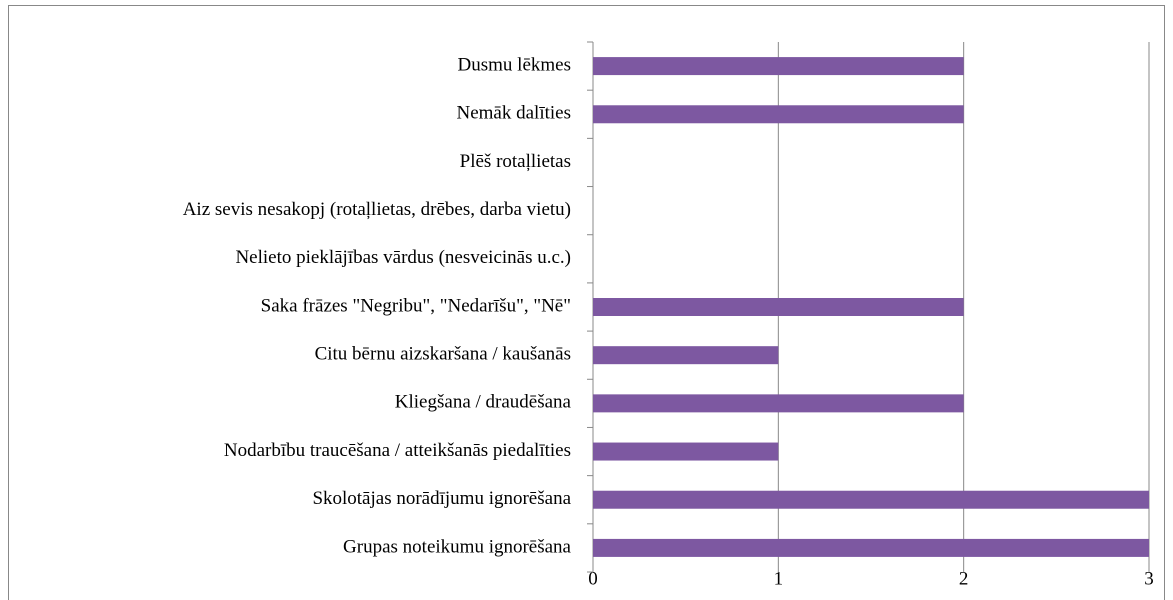 Image resolution: width=1173 pixels, height=600 pixels. What do you see at coordinates (779, 578) in the screenshot?
I see `x-tick-label: 1` at bounding box center [779, 578].